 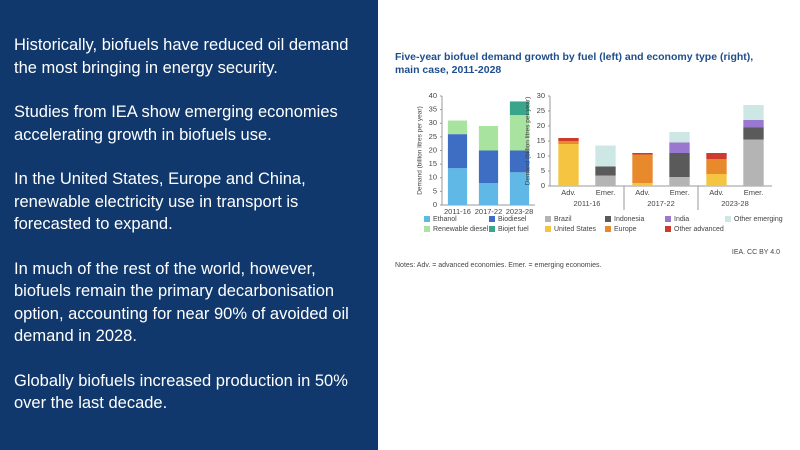 What do you see at coordinates (563, 219) in the screenshot?
I see `legend-label: Brazil` at bounding box center [563, 219].